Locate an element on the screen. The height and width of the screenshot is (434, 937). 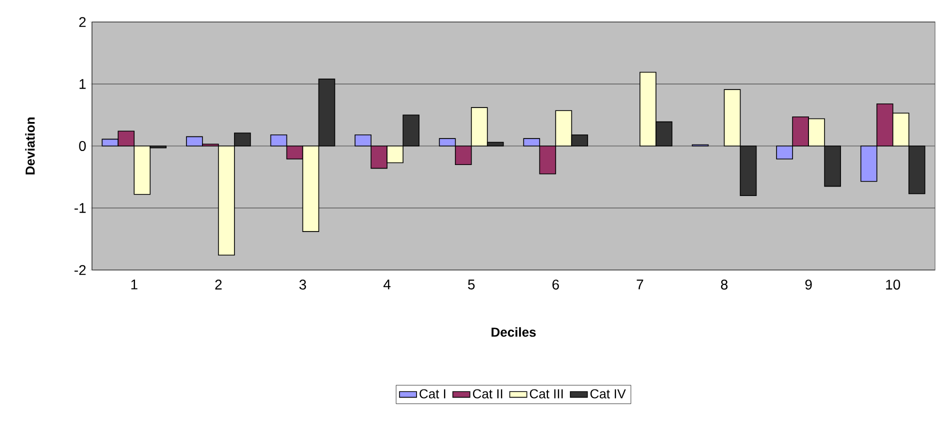
x-tick-label: 7 is located at coordinates (640, 285).